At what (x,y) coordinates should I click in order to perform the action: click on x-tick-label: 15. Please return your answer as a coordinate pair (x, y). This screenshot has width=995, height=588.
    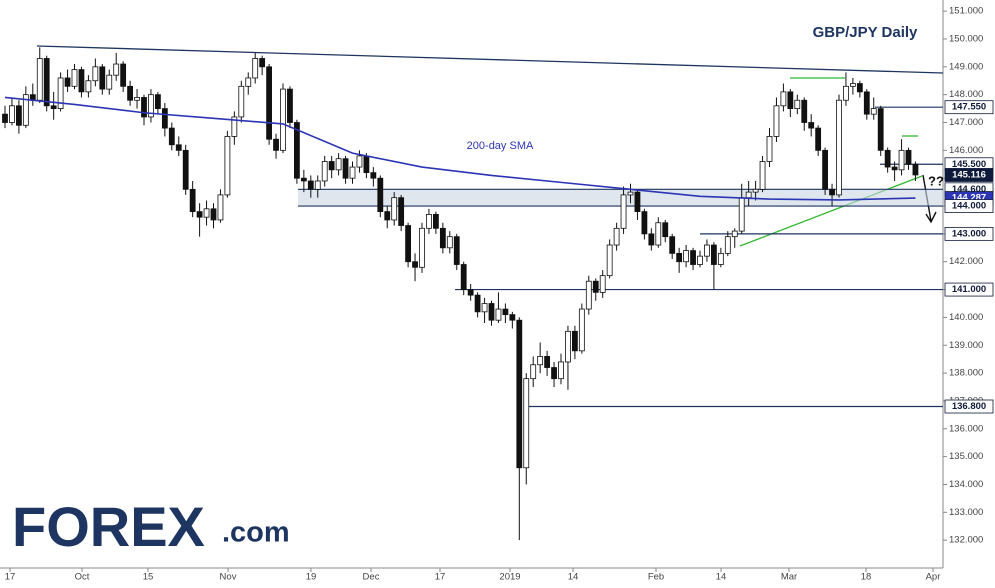
    Looking at the image, I should click on (148, 577).